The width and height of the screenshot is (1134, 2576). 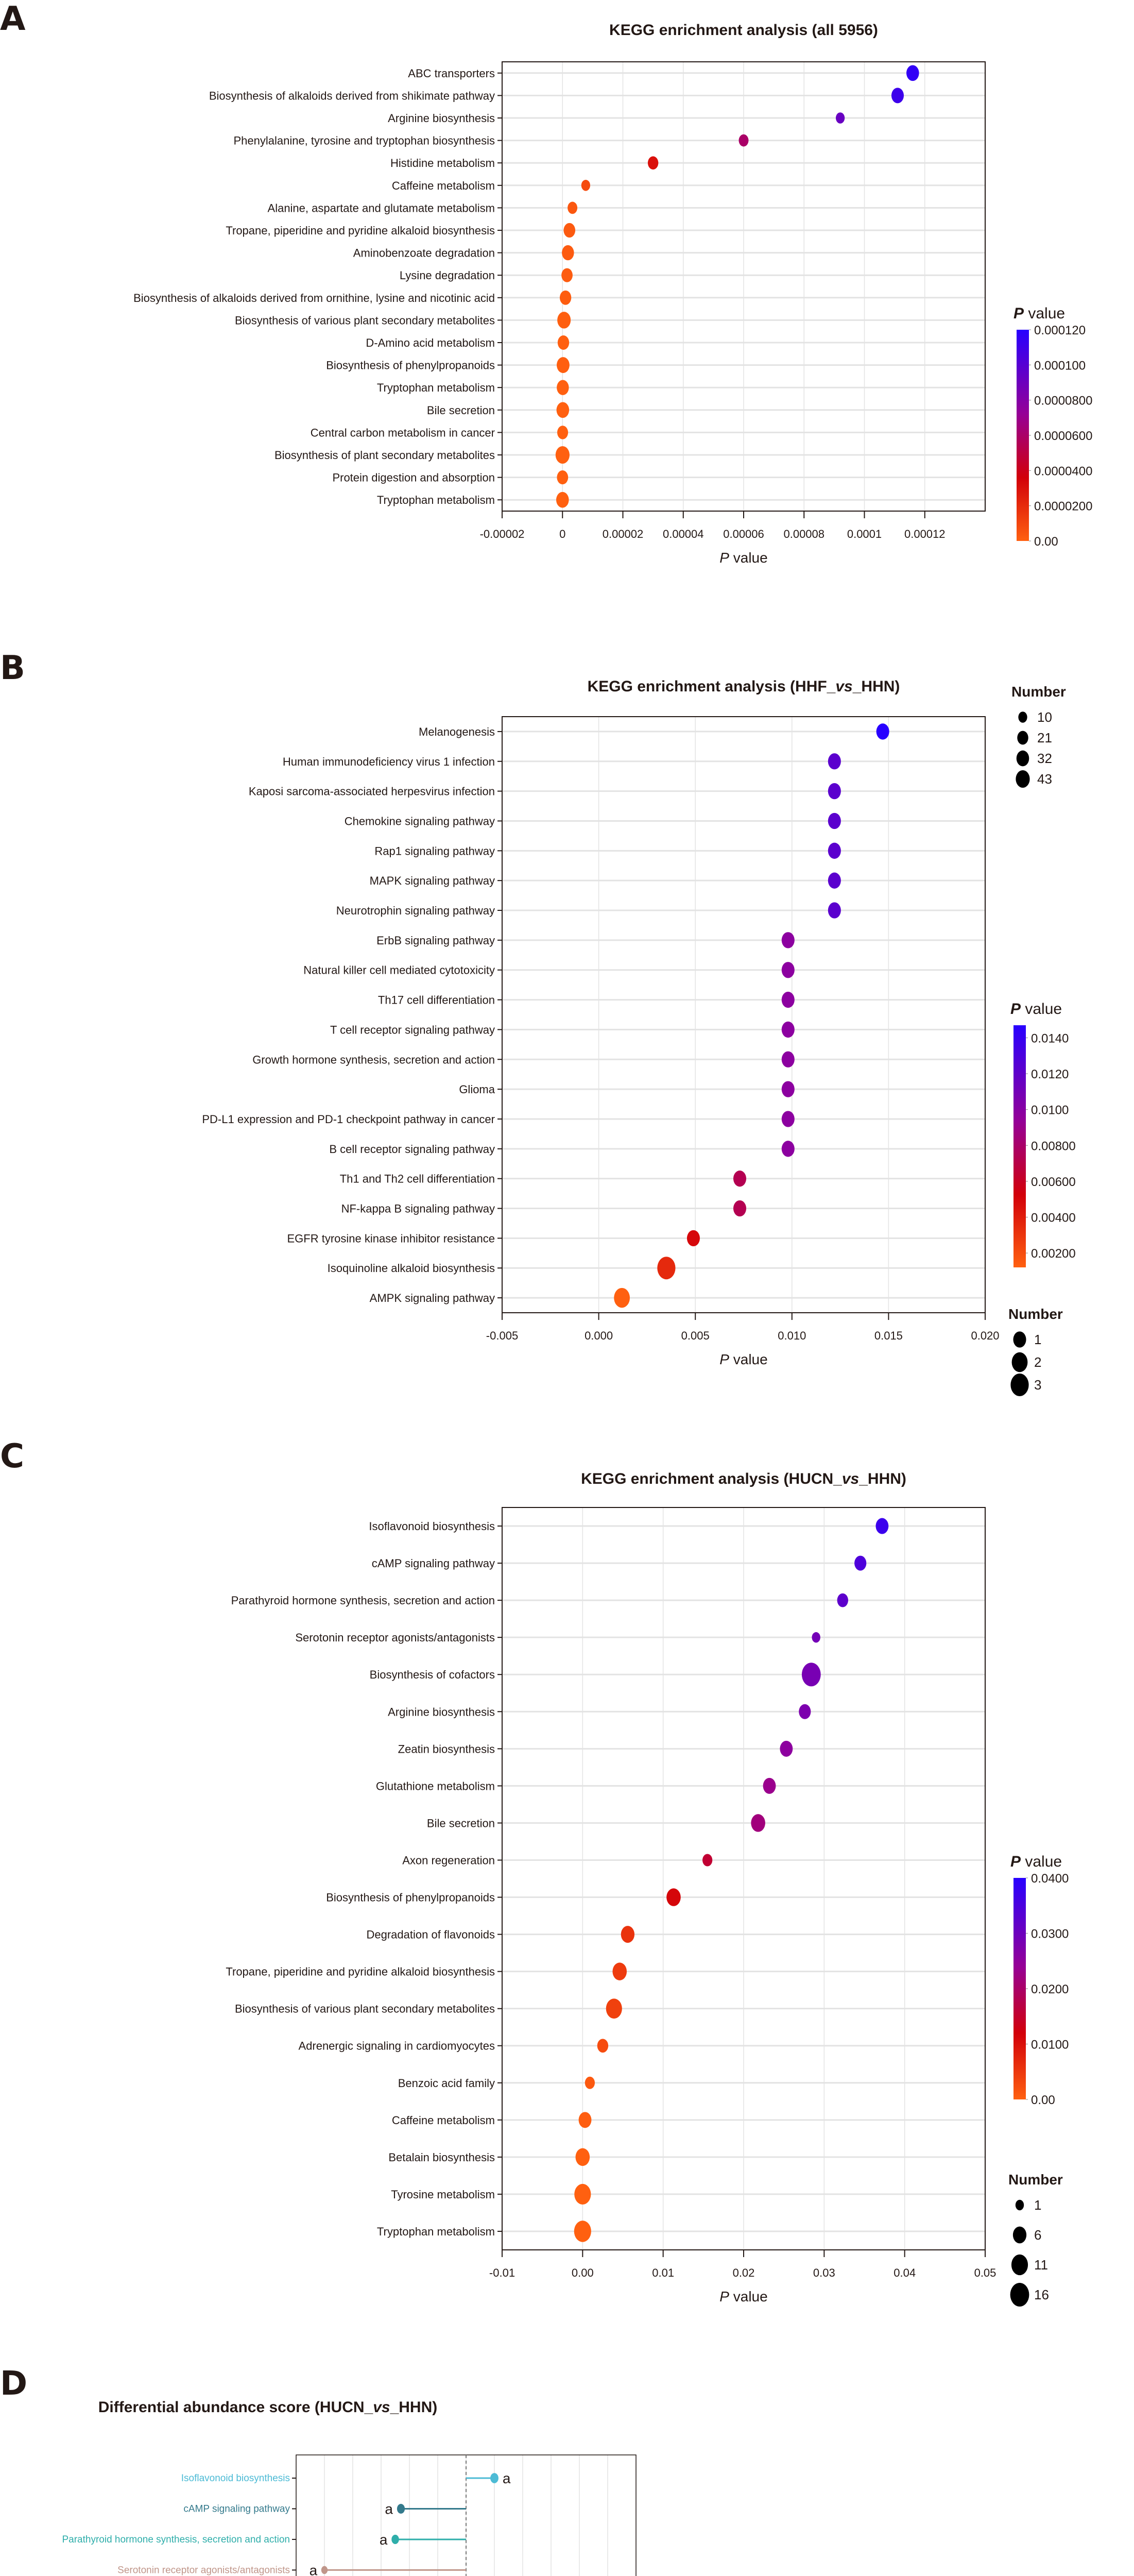 I want to click on y-tick-label: Human immunodeficiency virus 1 infection, so click(x=389, y=761).